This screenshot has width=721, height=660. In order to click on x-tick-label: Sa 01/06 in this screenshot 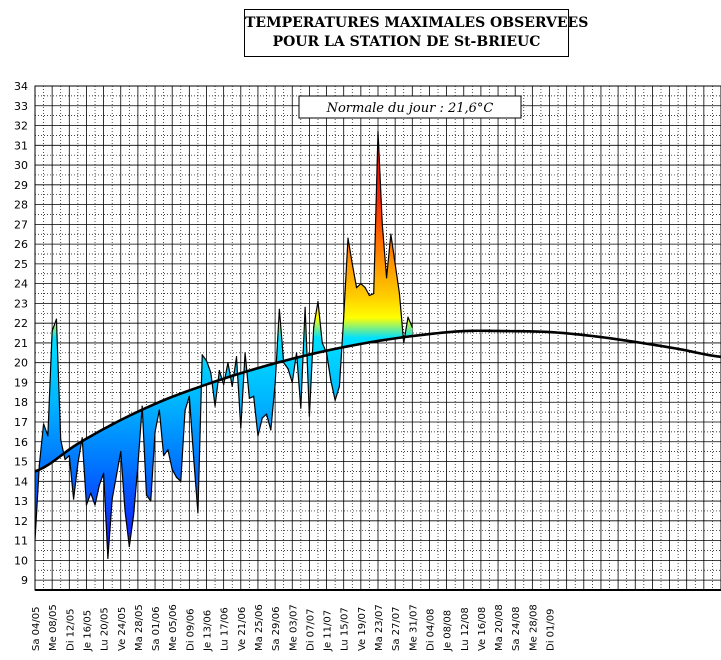, I will do `click(156, 629)`.